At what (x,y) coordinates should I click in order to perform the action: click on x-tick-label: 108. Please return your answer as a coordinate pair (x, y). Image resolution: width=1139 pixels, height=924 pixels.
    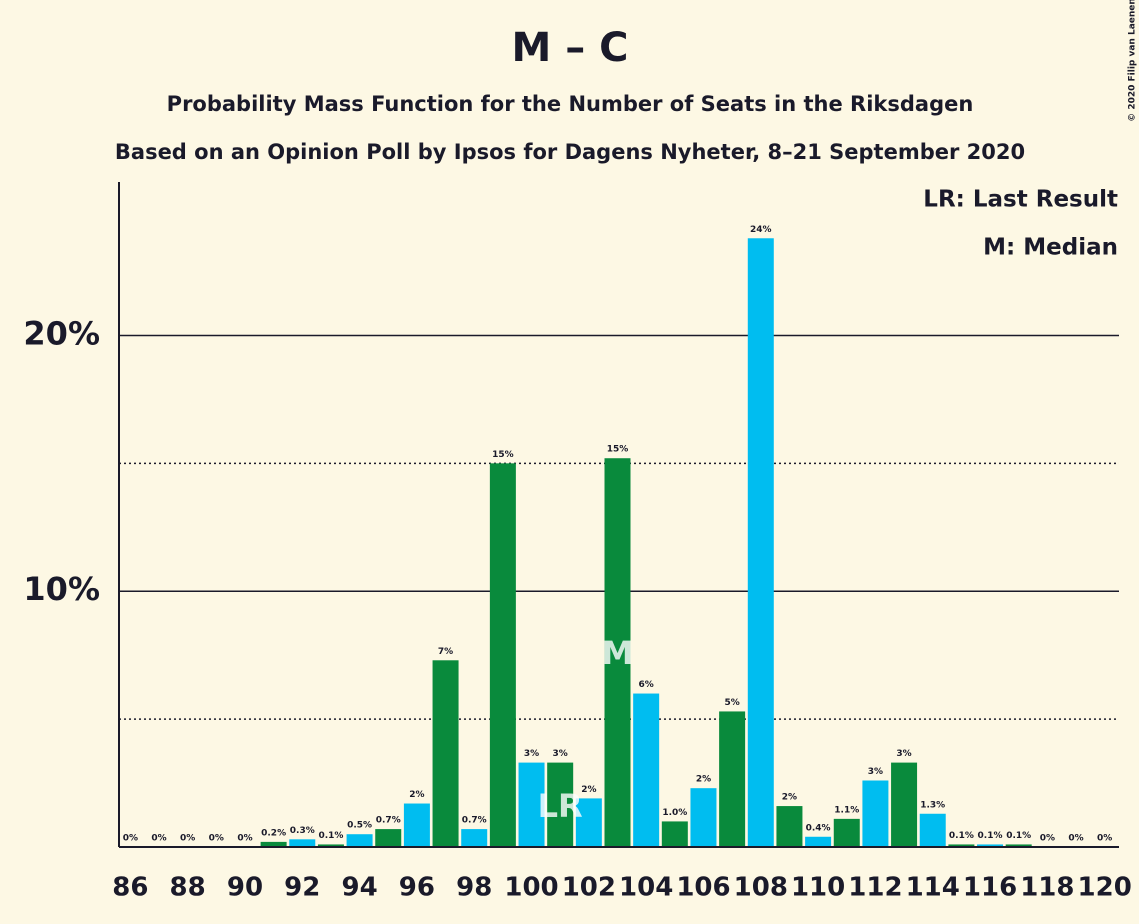
    Looking at the image, I should click on (761, 888).